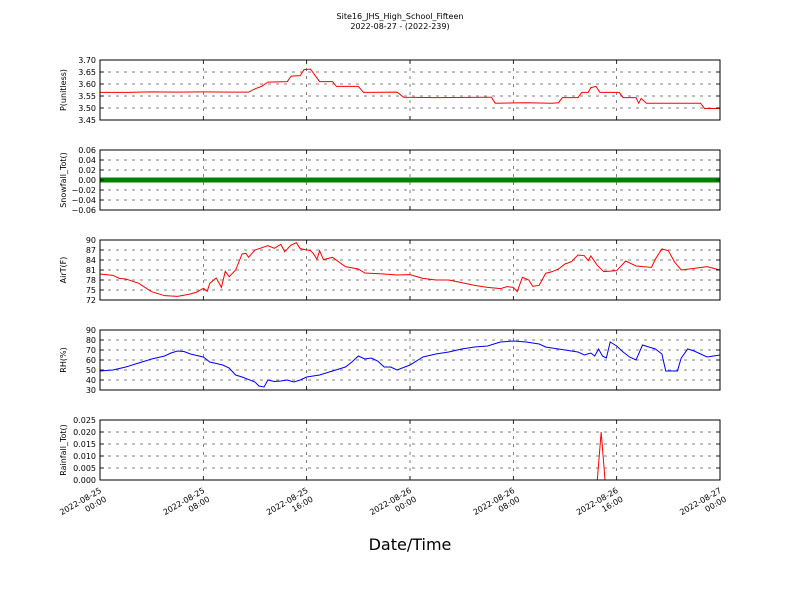 This screenshot has height=600, width=800. I want to click on x-tick-label: 2022-08-2616:00, so click(600, 506).